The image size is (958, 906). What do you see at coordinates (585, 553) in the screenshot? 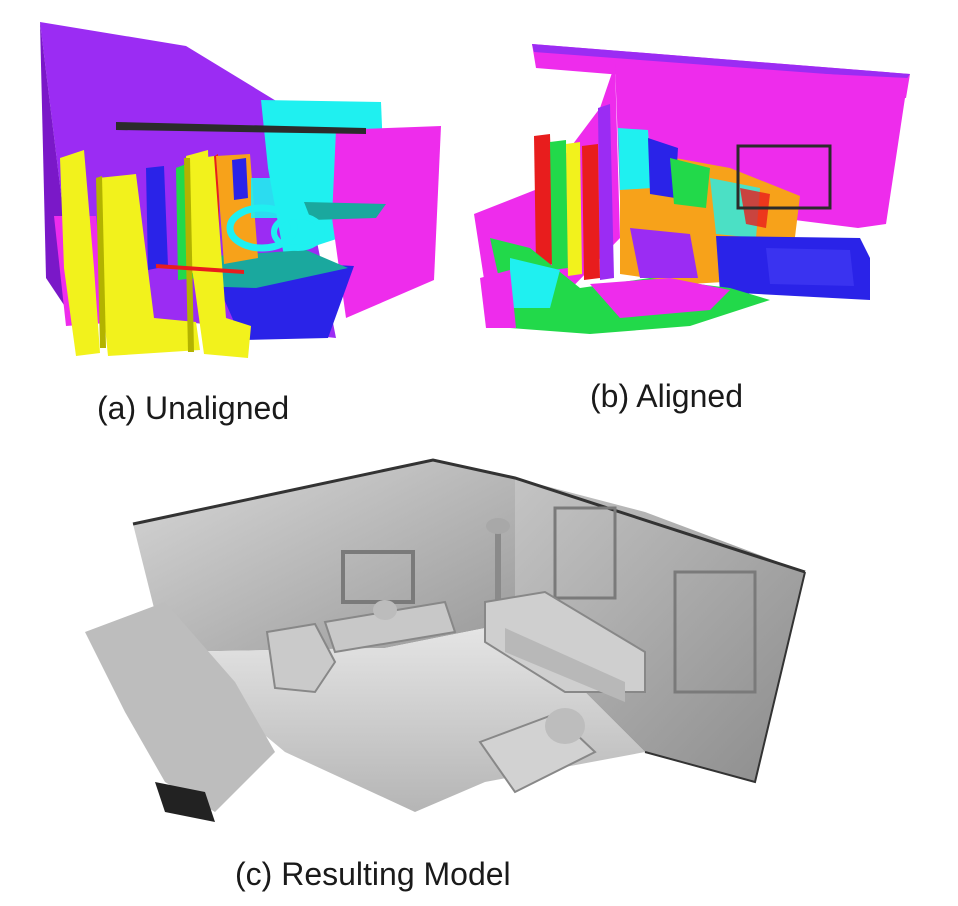
I see `wall-panel-frame` at bounding box center [585, 553].